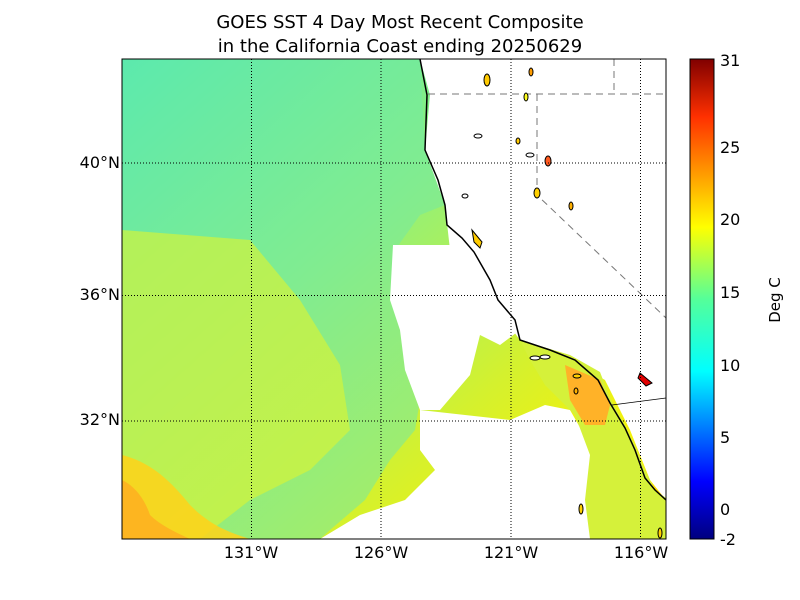 This screenshot has height=600, width=800. I want to click on x-tick-131w: 131°W, so click(251, 552).